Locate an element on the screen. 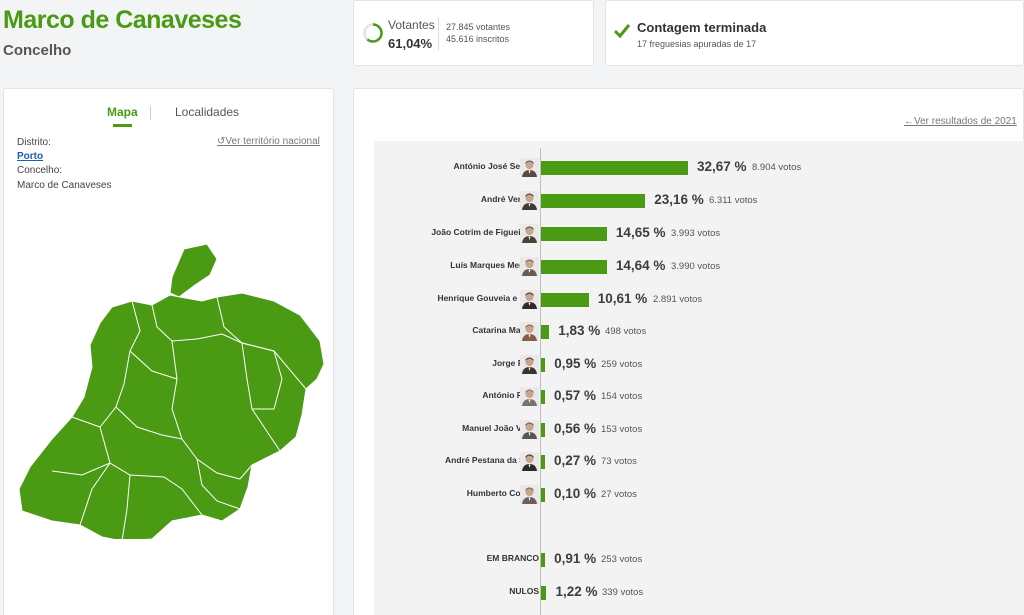 The height and width of the screenshot is (615, 1024). candidate-name: António José Seguro is located at coordinates (496, 166).